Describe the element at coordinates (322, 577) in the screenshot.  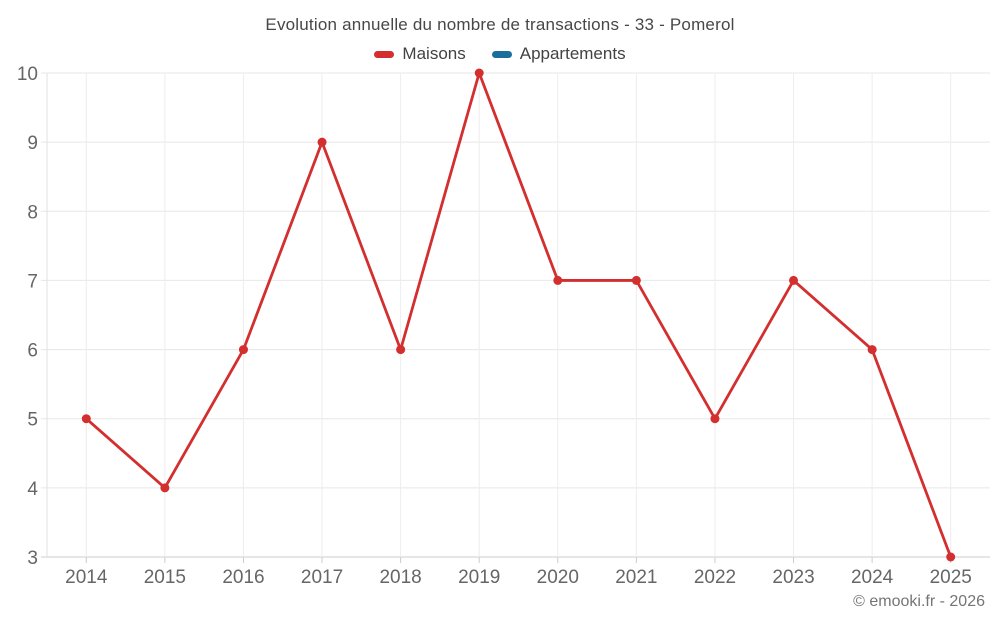
I see `x-tick-label: 2017` at that location.